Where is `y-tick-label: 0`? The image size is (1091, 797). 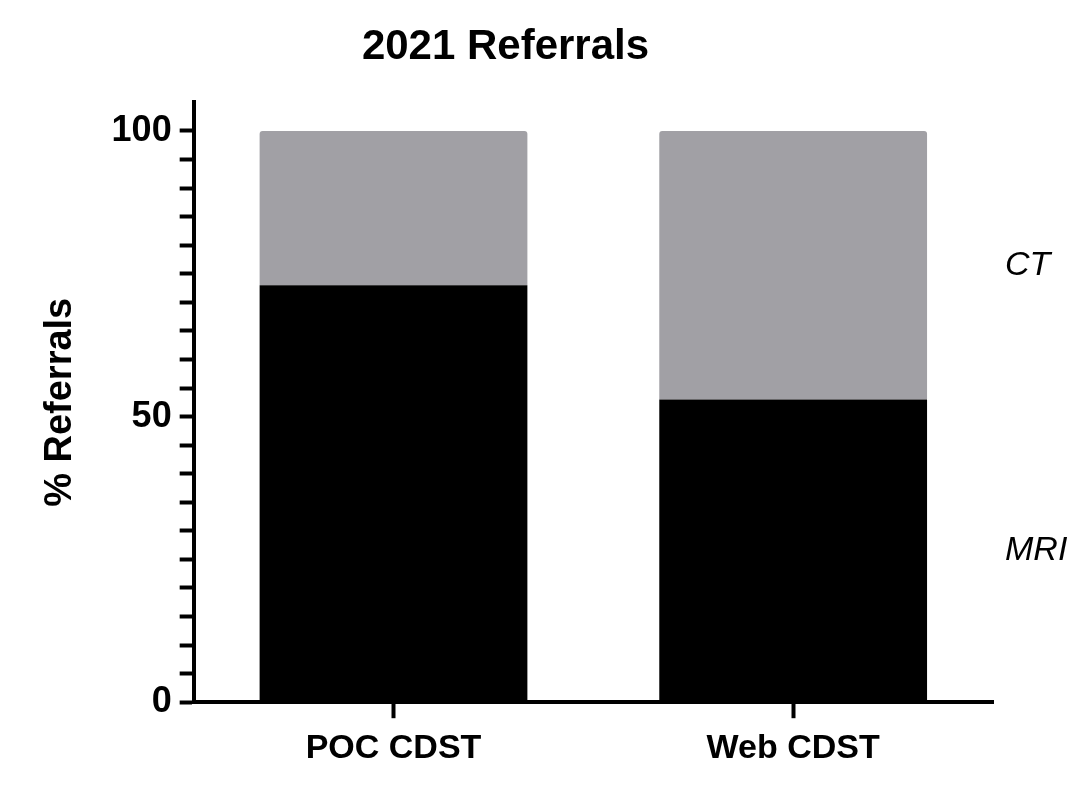
y-tick-label: 0 is located at coordinates (161, 700).